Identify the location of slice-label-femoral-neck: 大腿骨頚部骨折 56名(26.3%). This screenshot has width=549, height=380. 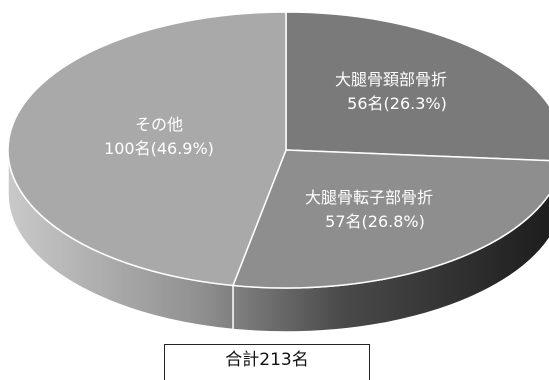
(391, 92).